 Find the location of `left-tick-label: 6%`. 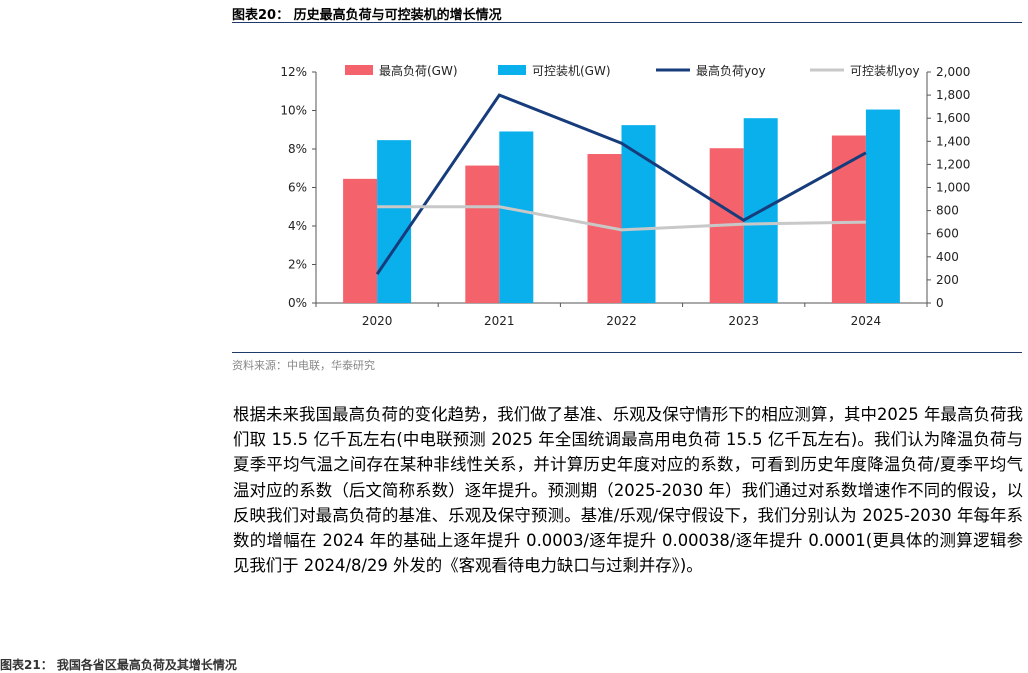

left-tick-label: 6% is located at coordinates (297, 188).